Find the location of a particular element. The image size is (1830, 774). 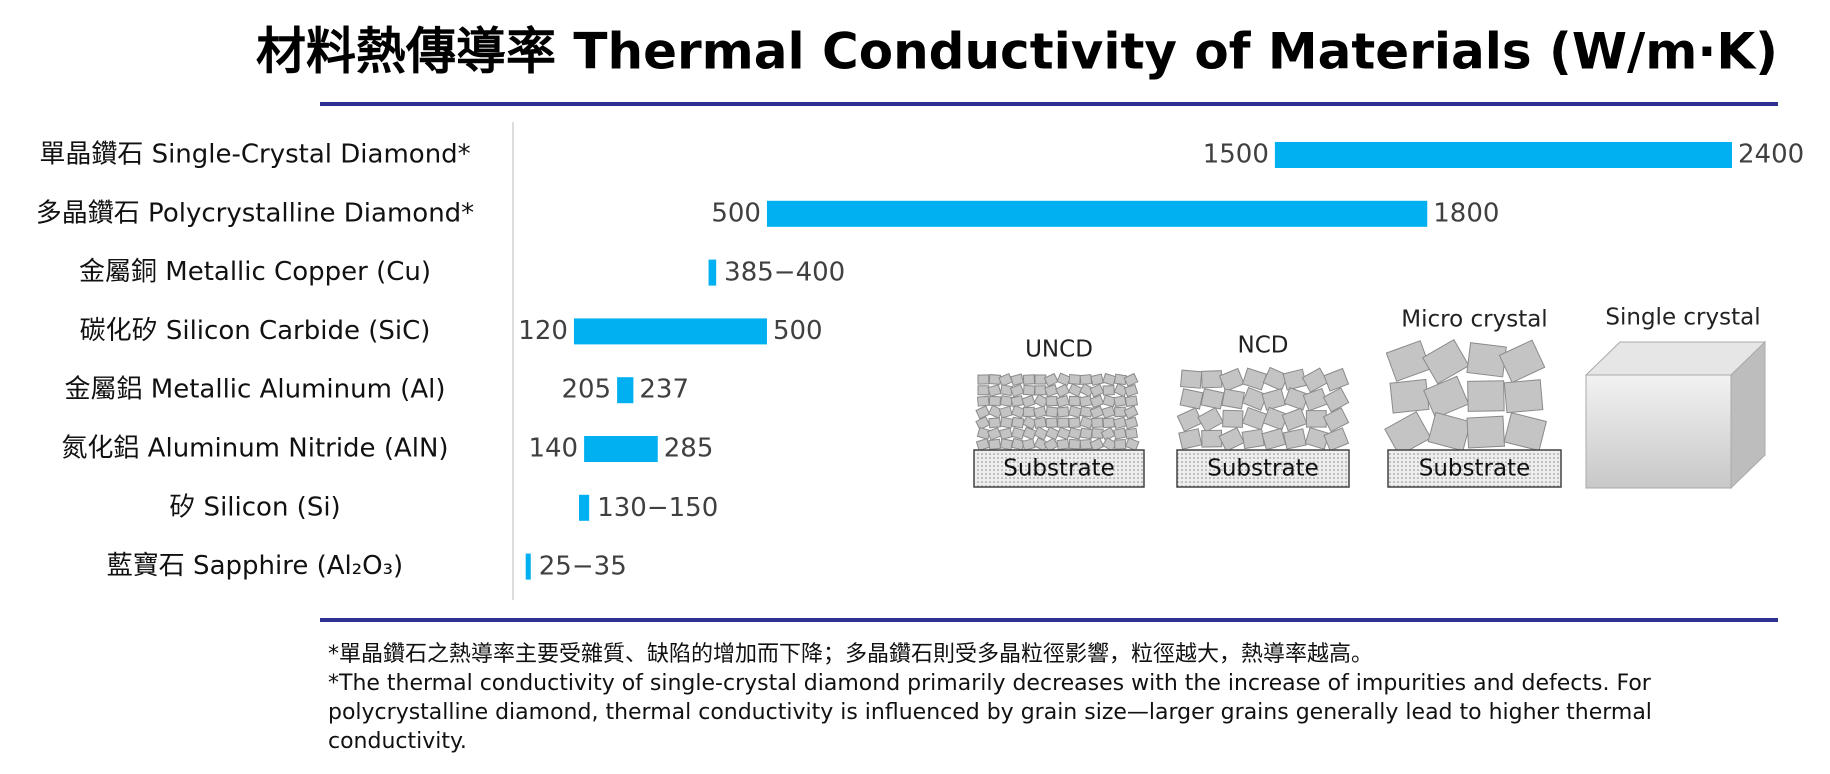

low-label: 120 is located at coordinates (543, 331).